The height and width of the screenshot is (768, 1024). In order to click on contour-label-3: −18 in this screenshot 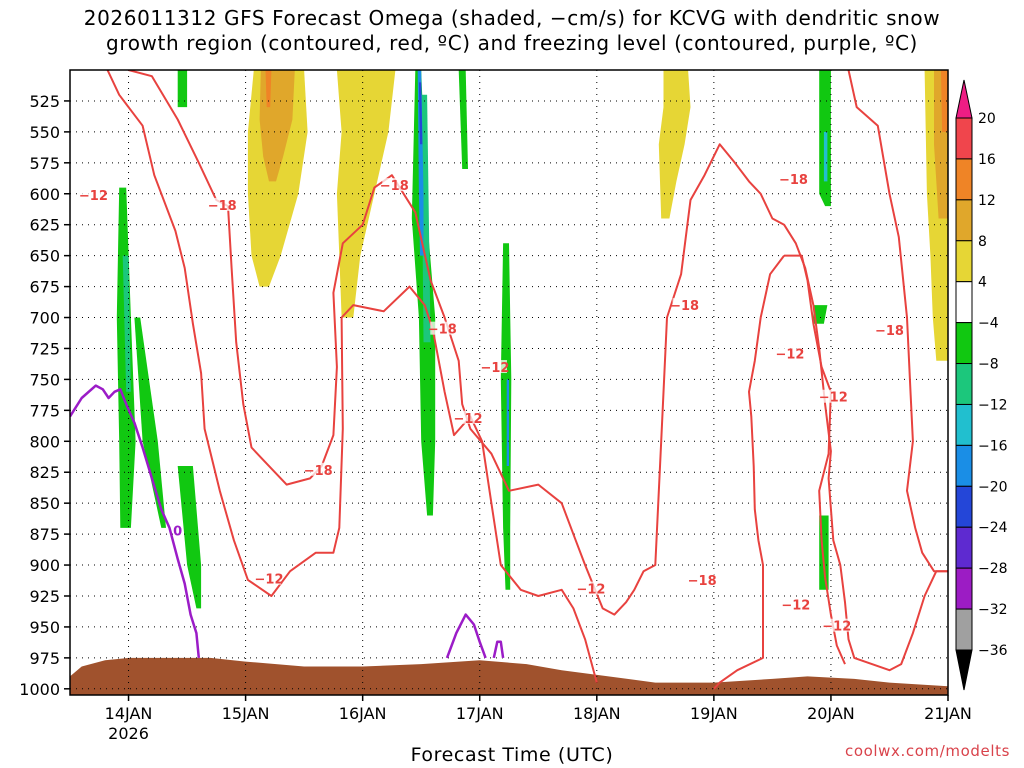, I will do `click(442, 330)`.